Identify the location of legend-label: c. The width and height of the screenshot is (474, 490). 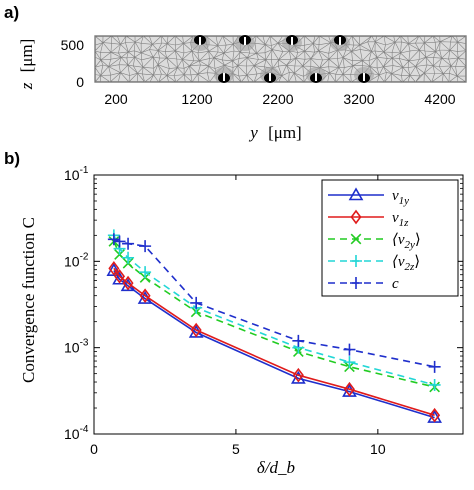
(395, 284).